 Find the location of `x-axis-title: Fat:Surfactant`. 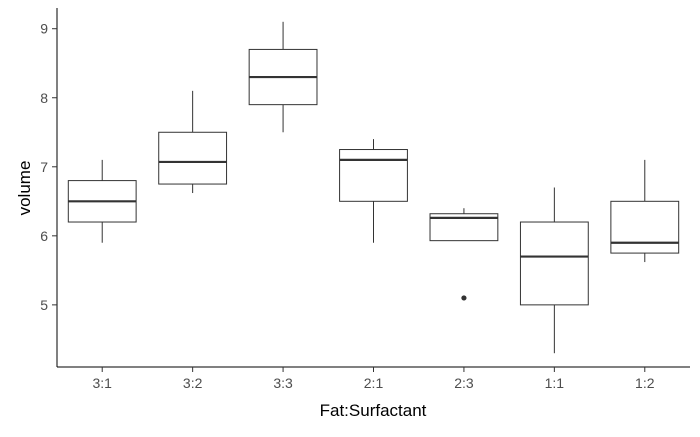

x-axis-title: Fat:Surfactant is located at coordinates (373, 410).